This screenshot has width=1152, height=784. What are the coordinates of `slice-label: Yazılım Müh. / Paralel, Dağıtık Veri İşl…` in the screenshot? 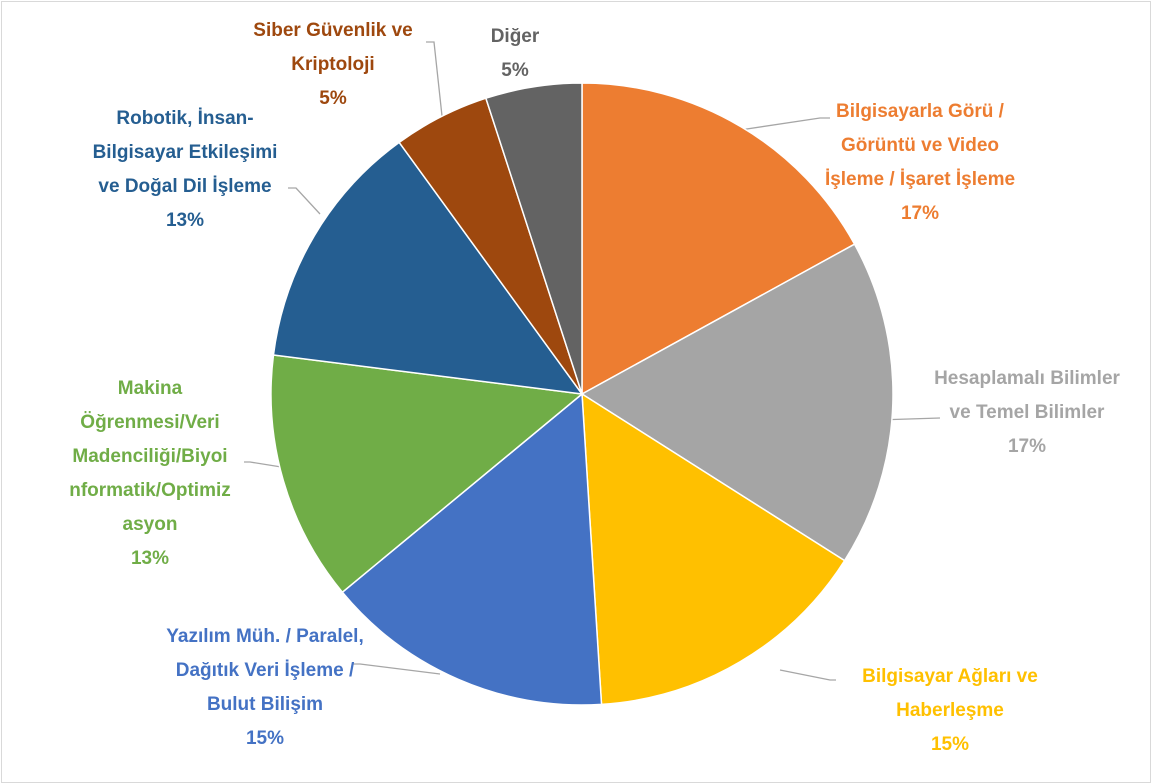 It's located at (265, 688).